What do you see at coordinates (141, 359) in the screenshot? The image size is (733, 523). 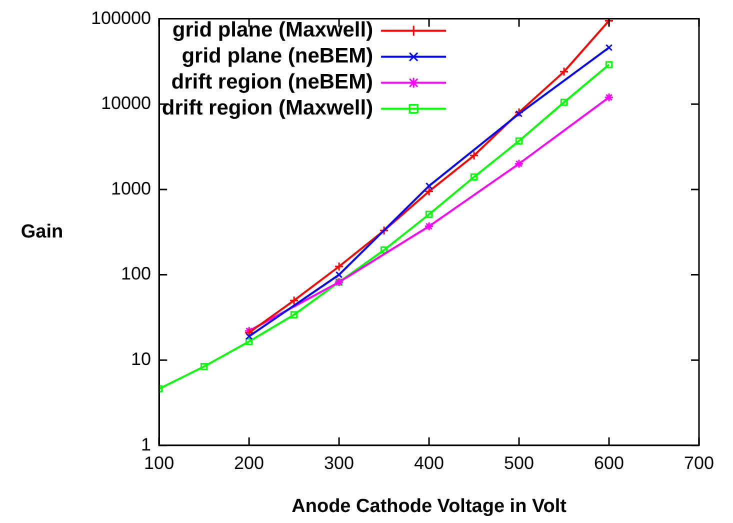 I see `y-tick-label: 10` at bounding box center [141, 359].